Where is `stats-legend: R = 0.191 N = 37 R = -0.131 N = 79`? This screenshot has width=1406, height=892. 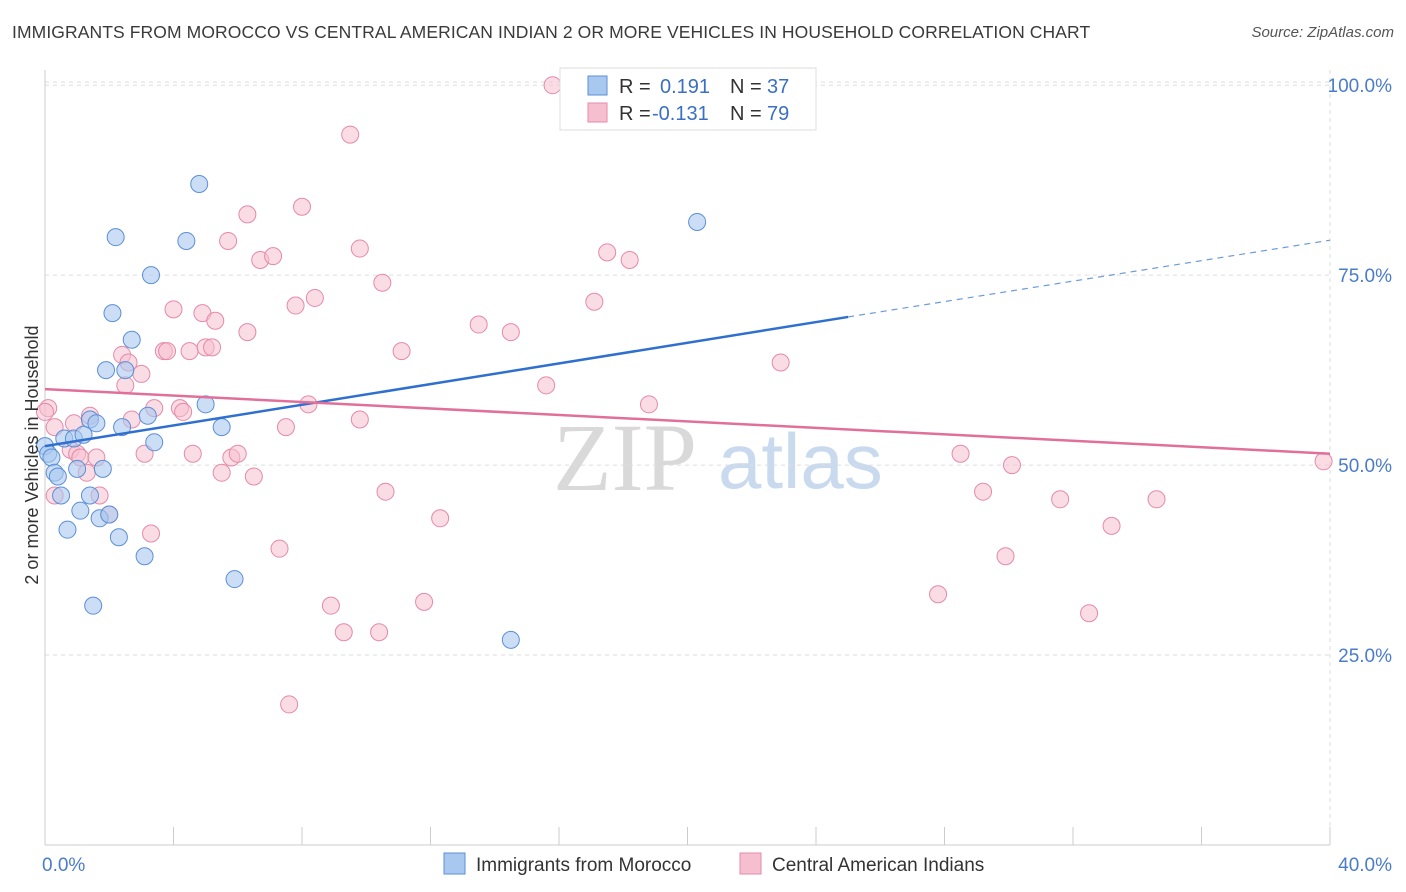 stats-legend: R = 0.191 N = 37 R = -0.131 N = 79 is located at coordinates (688, 99).